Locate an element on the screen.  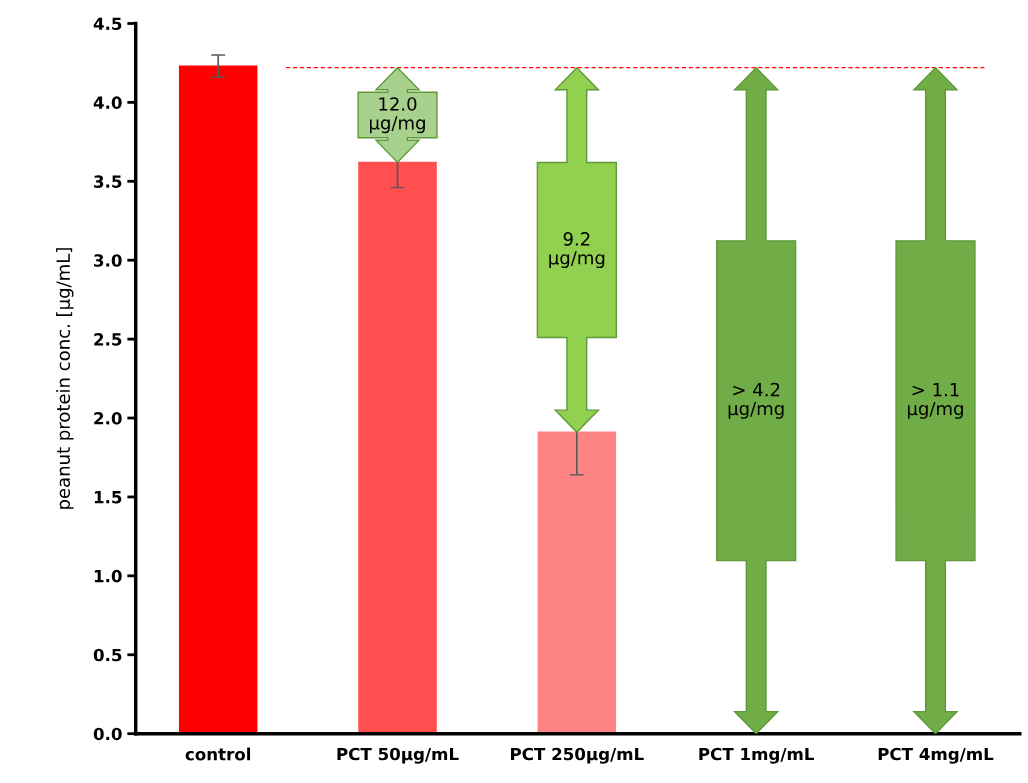
annotation: 12.0 µg/mg is located at coordinates (397, 115).